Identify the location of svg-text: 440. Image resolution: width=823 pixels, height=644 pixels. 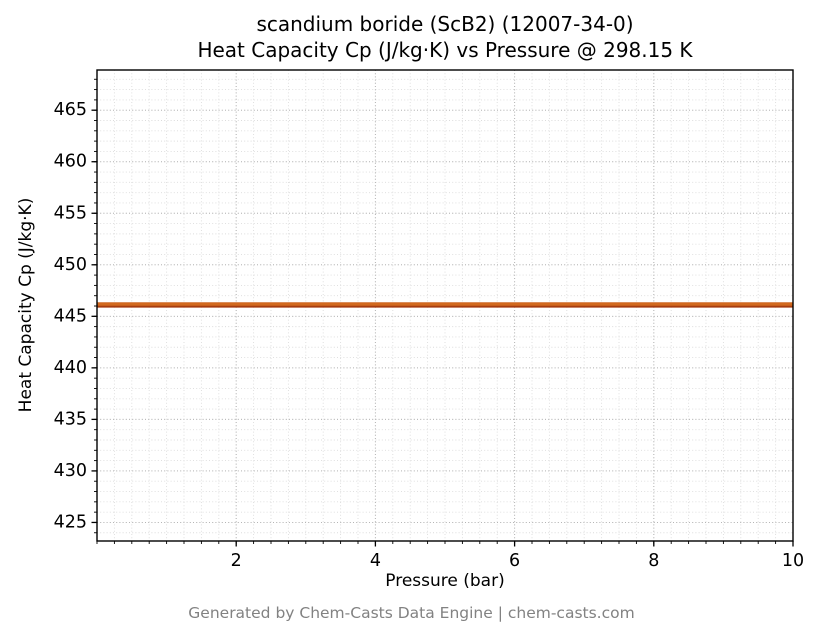
(70, 368).